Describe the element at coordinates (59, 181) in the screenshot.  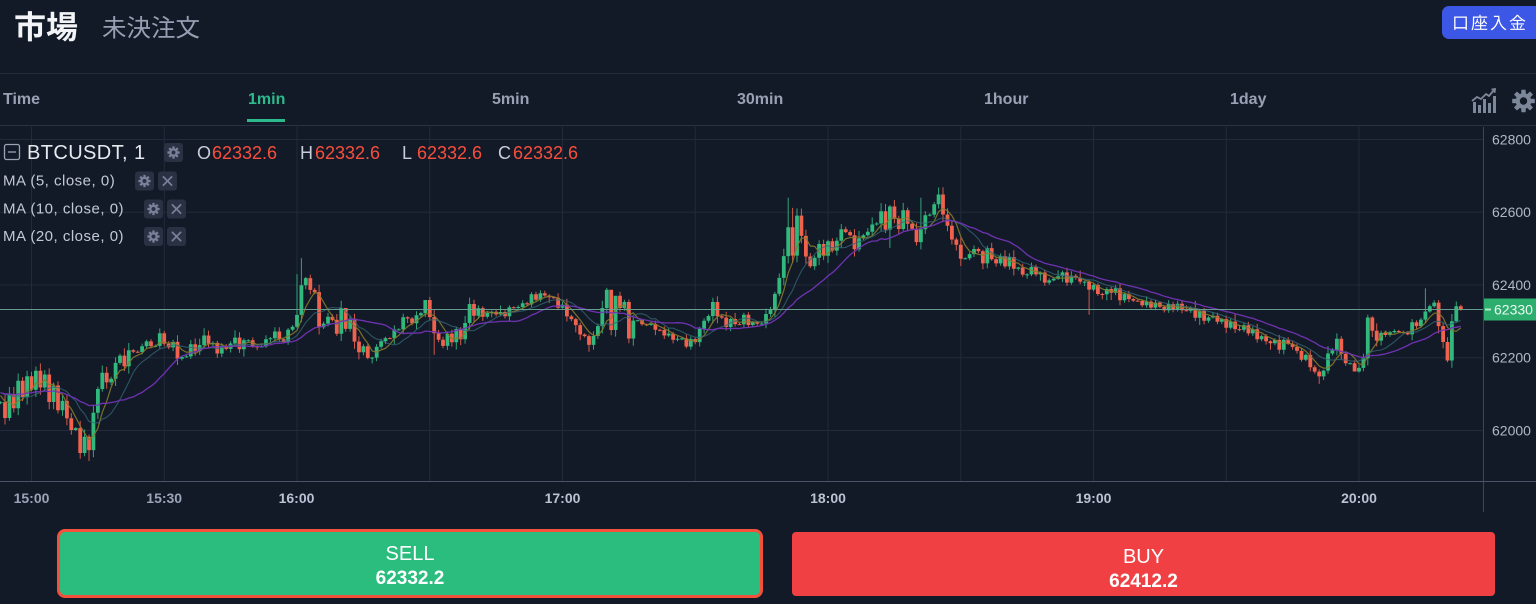
I see `svg-text: MA (5, close, 0)` at that location.